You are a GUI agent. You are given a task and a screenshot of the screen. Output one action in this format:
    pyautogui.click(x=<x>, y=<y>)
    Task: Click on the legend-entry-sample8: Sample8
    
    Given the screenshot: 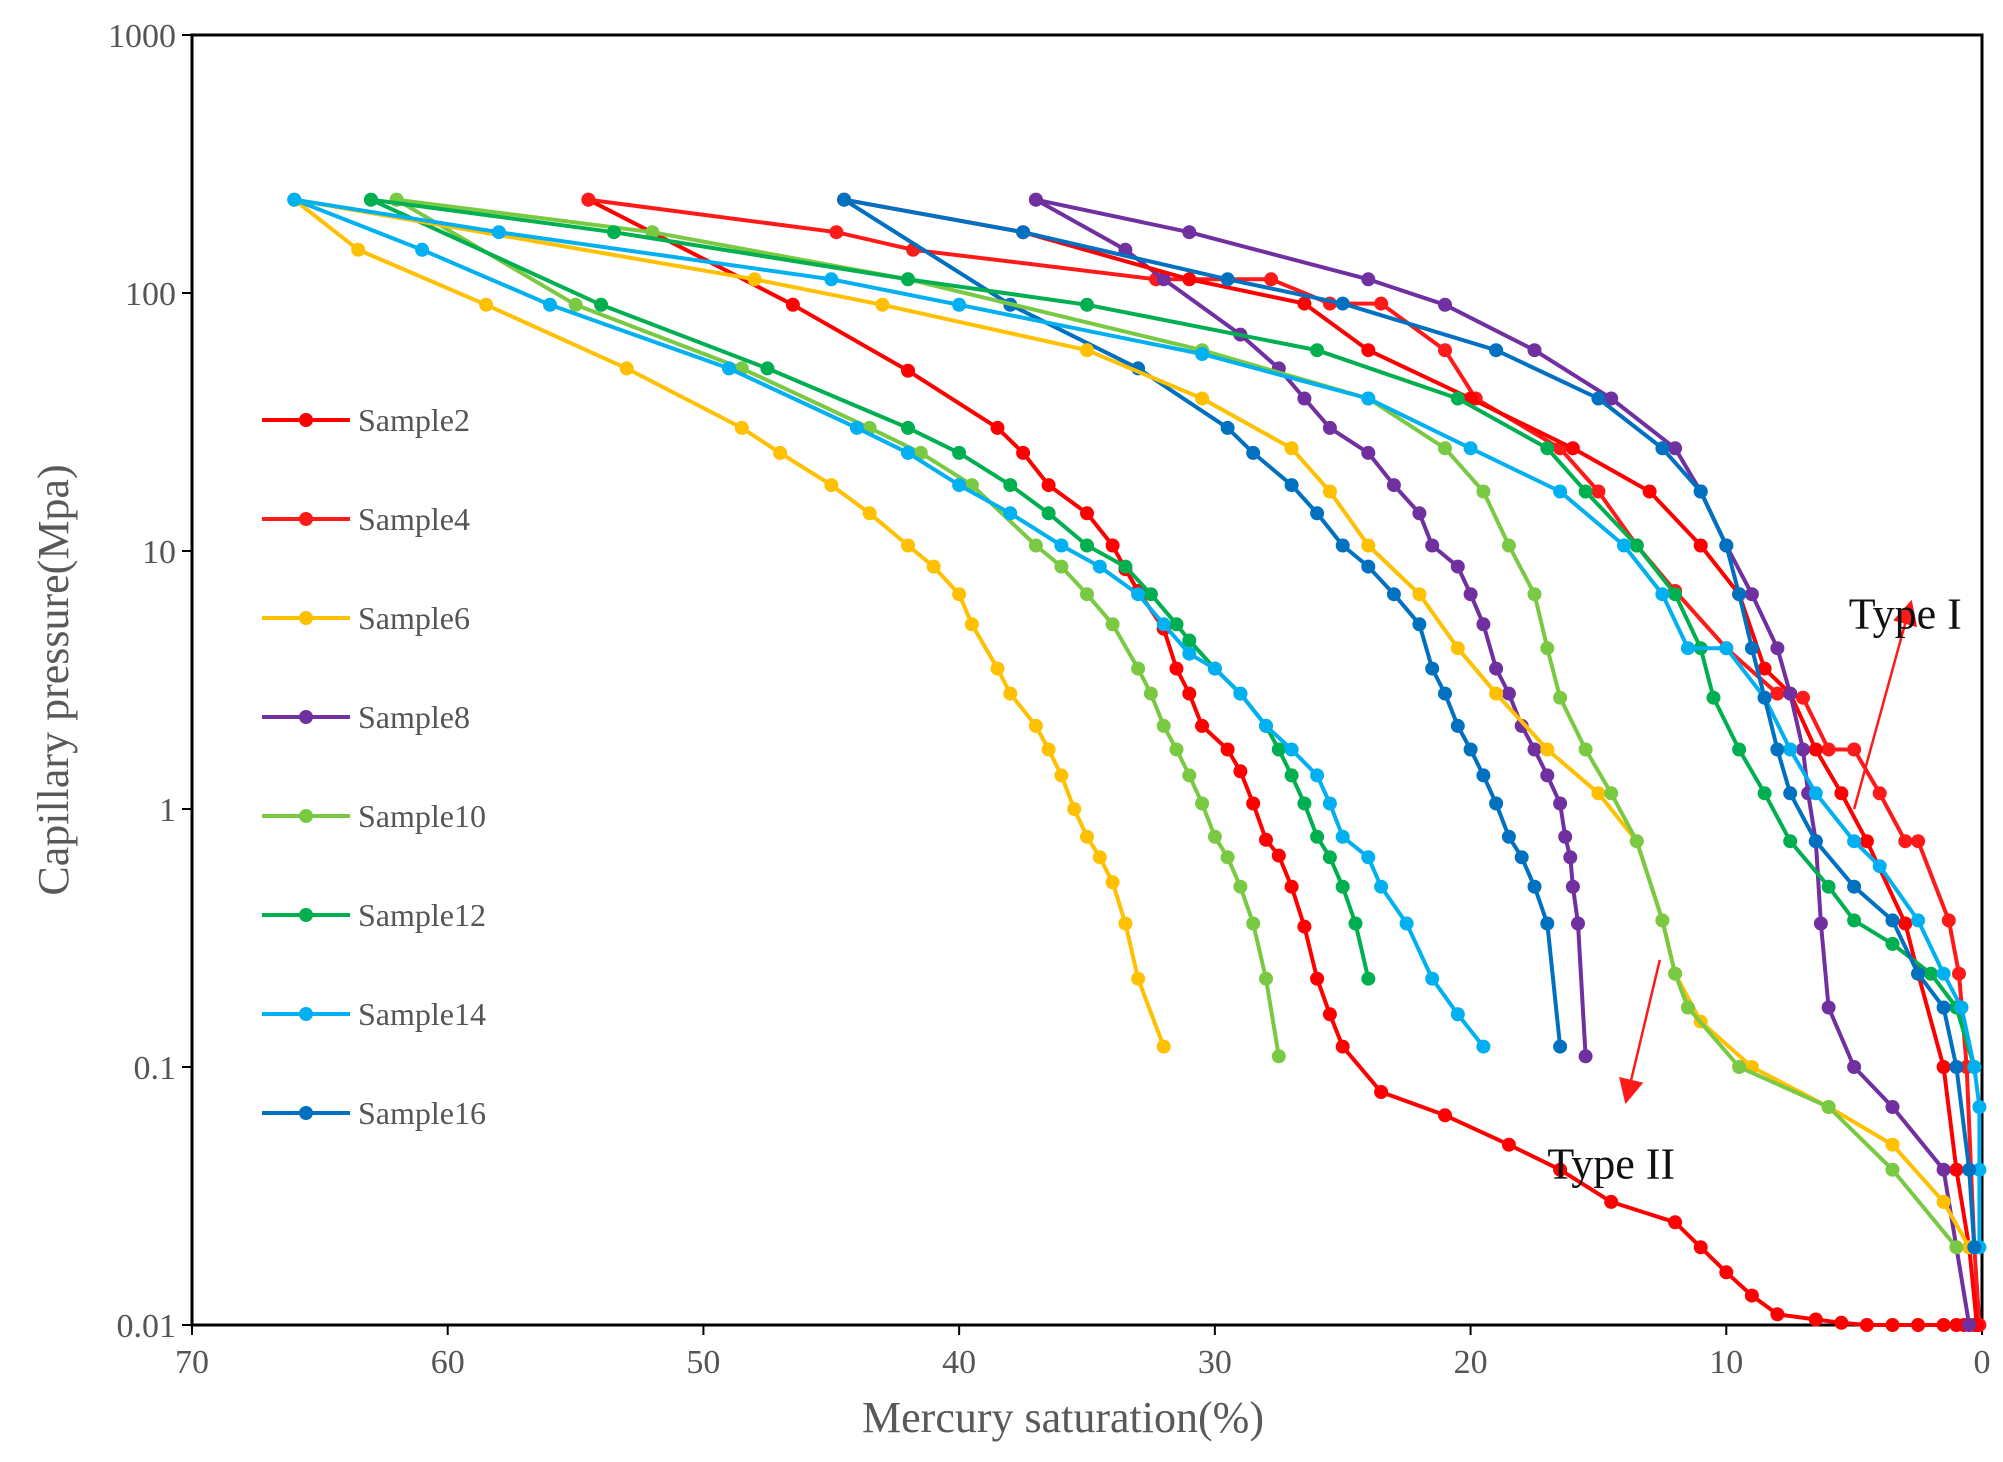 What is the action you would take?
    pyautogui.click(x=366, y=717)
    